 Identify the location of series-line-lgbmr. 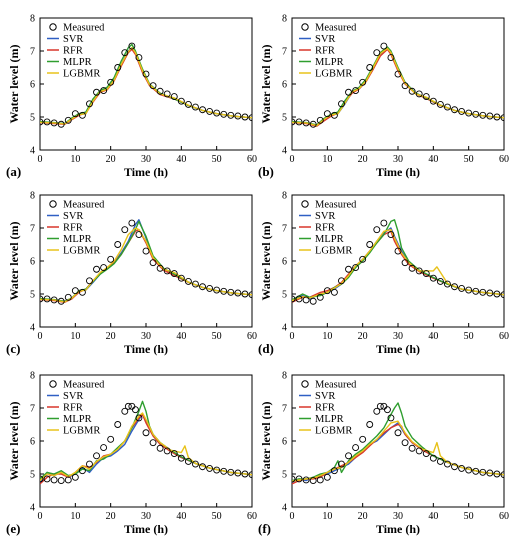
(398, 451).